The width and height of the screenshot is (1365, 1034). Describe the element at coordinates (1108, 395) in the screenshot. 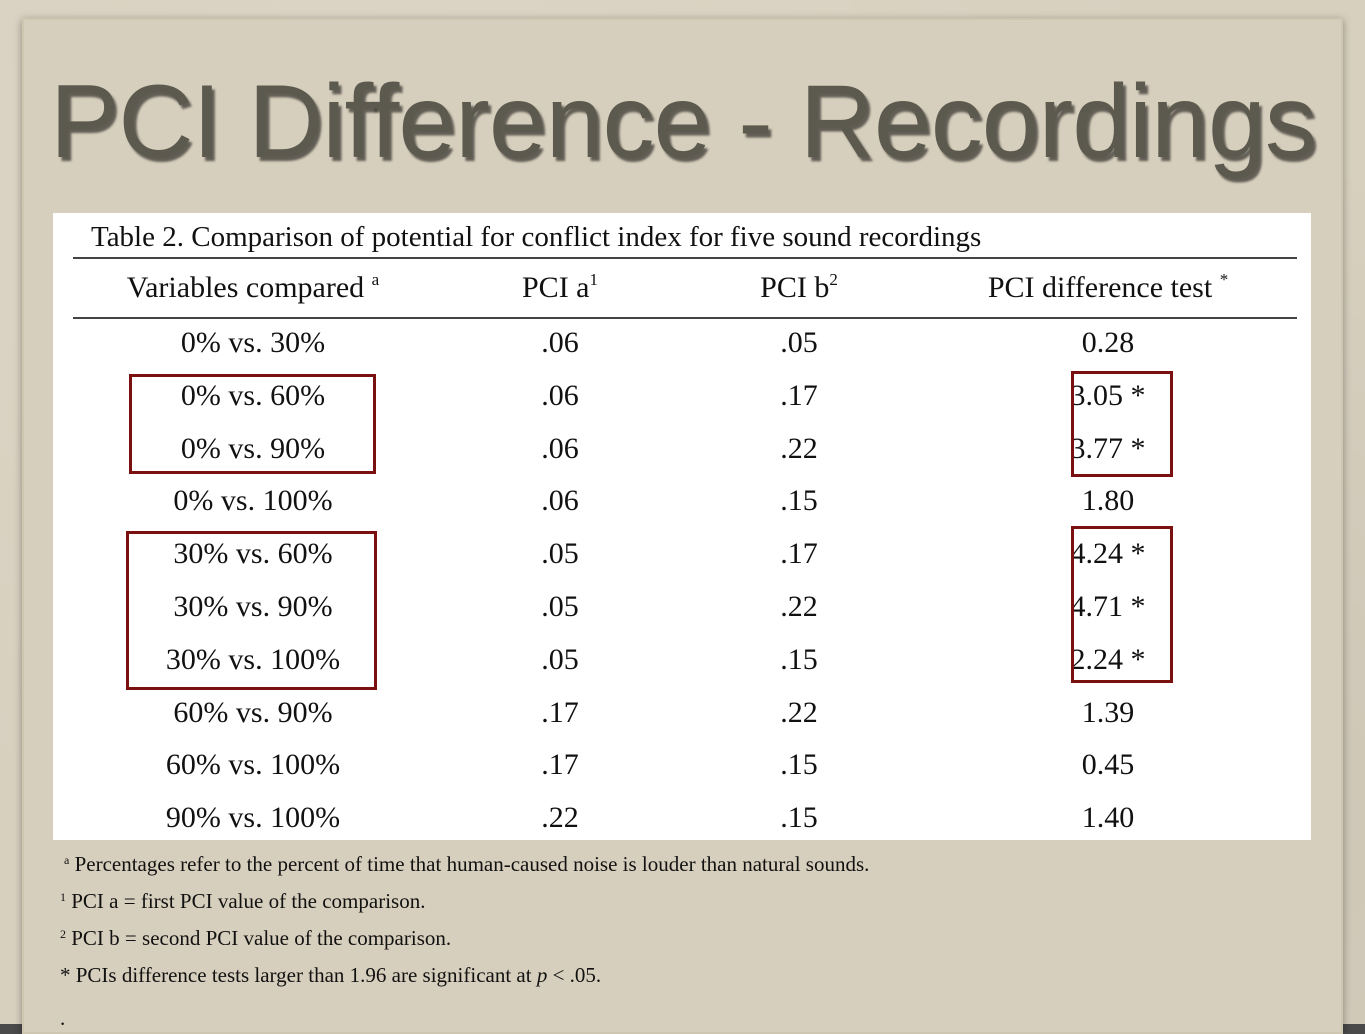

I see `difference-test-cell: 3.05 *` at that location.